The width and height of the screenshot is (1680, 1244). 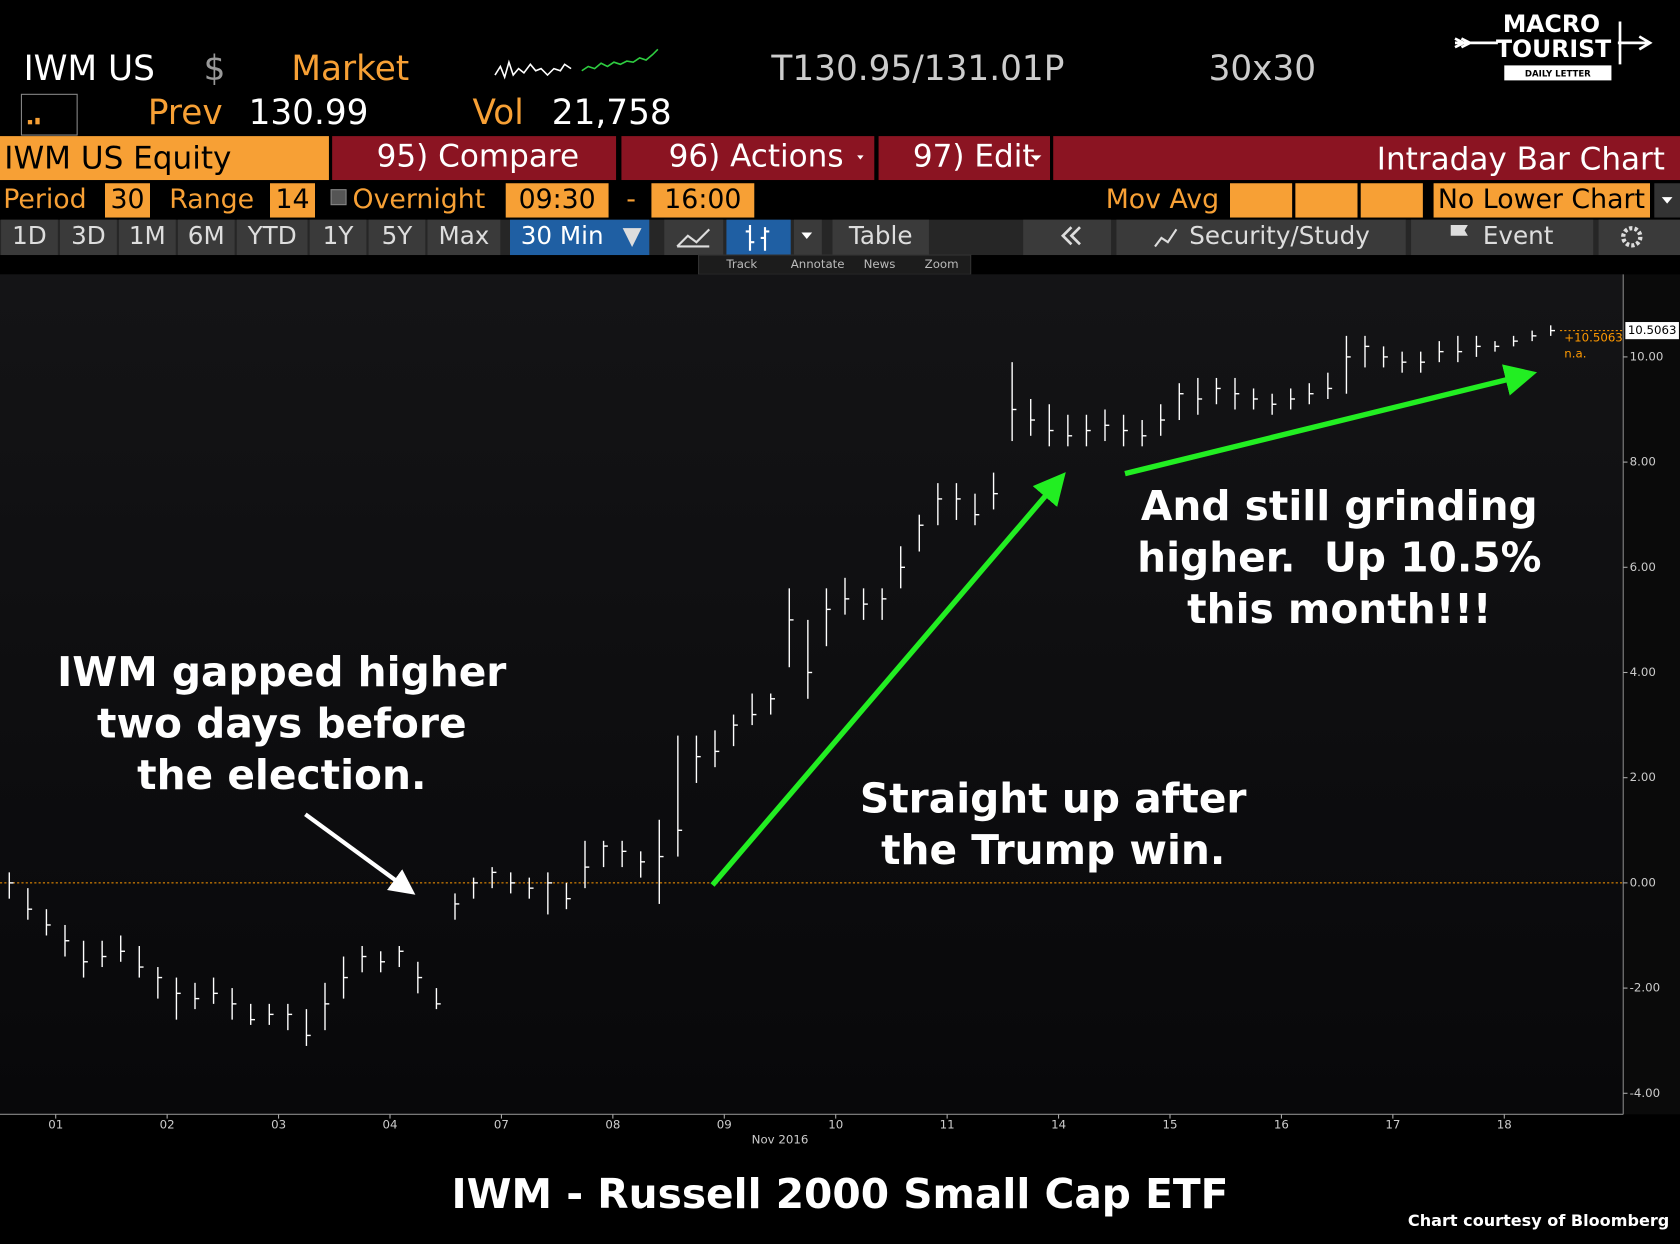 I want to click on end-box, so click(x=703, y=200).